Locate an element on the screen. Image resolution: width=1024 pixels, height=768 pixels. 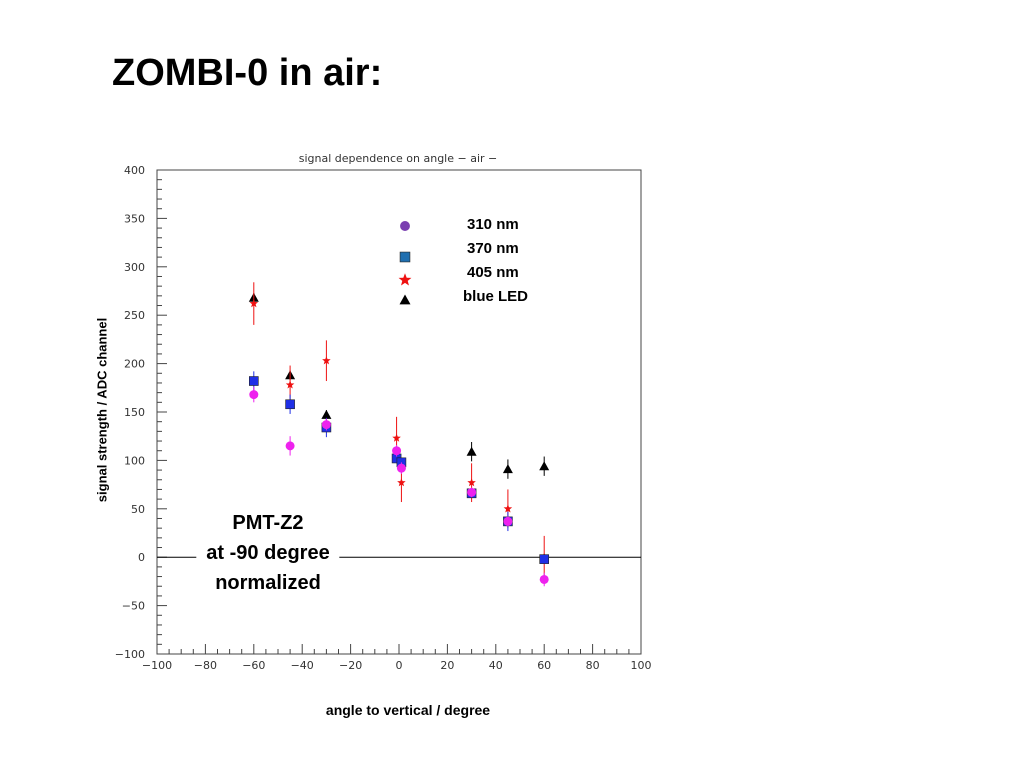
x-tick-label: −60 is located at coordinates (253, 665).